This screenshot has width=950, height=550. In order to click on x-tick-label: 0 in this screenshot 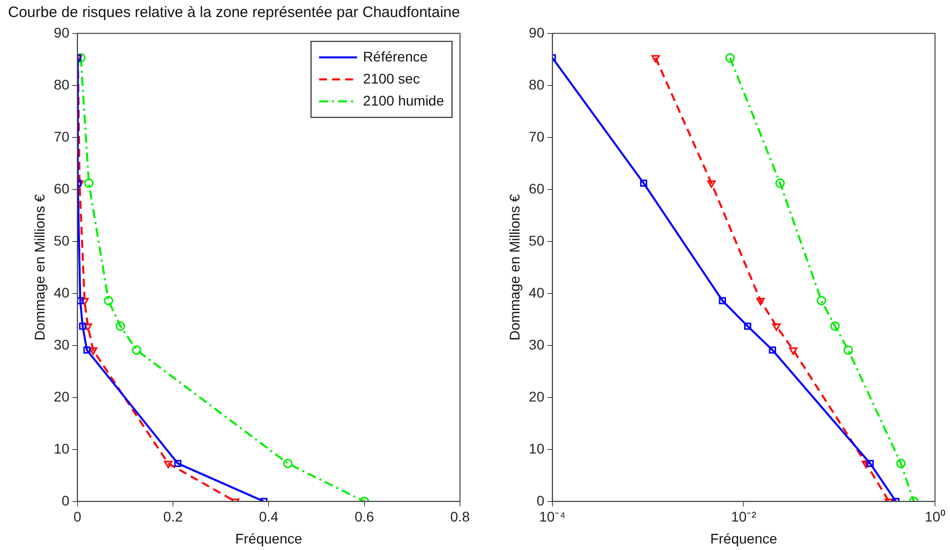, I will do `click(77, 516)`.